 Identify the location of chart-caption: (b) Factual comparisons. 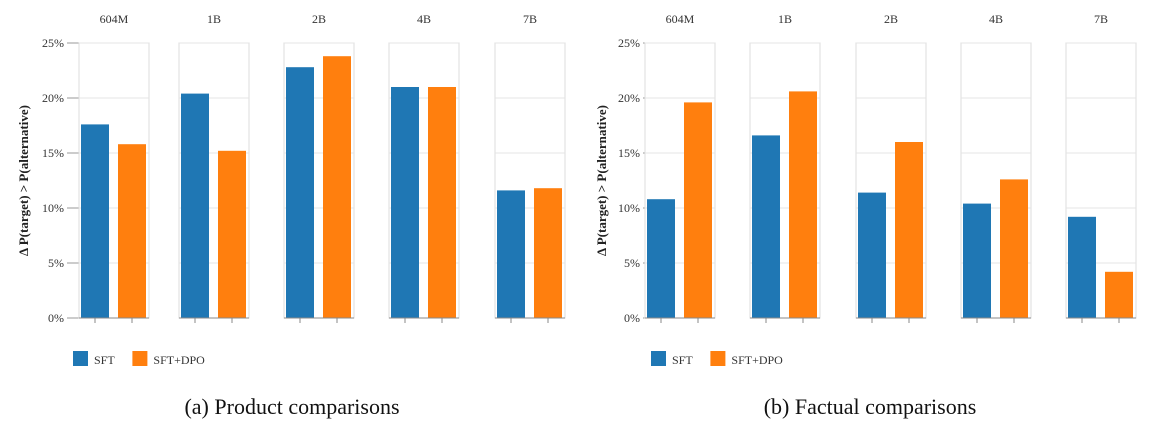
(870, 406).